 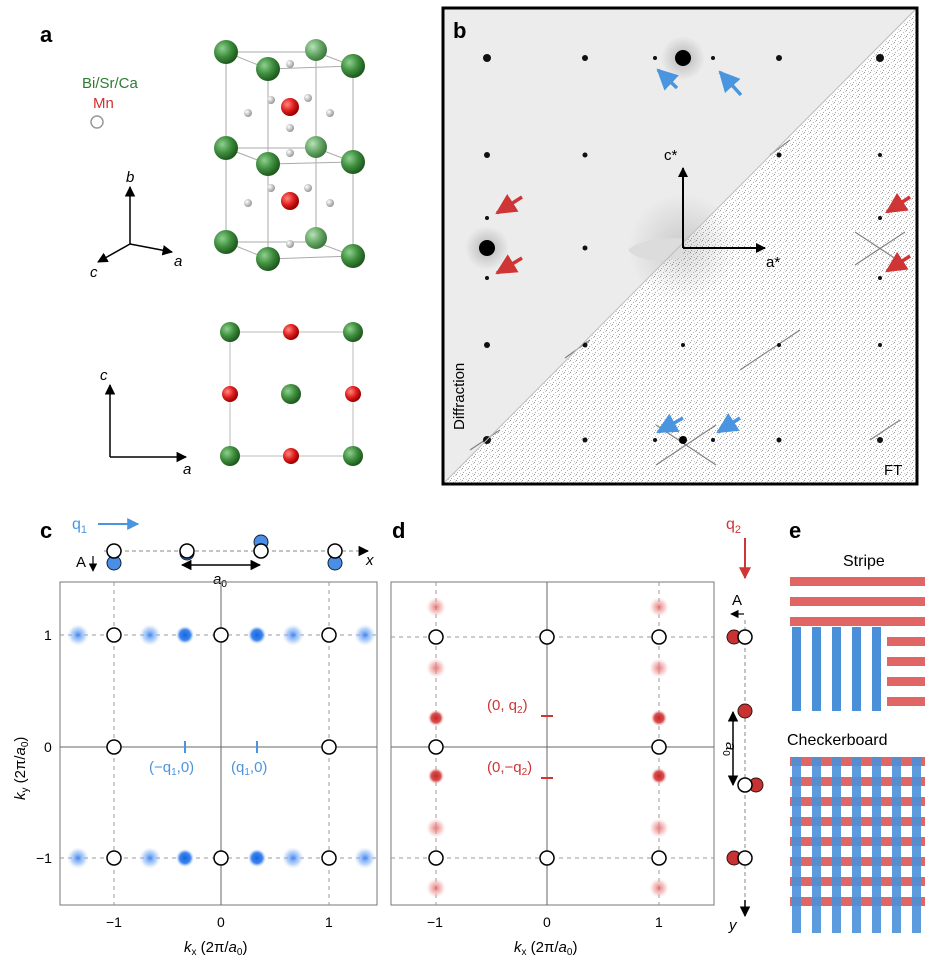 I want to click on lattice-d, so click(x=547, y=747).